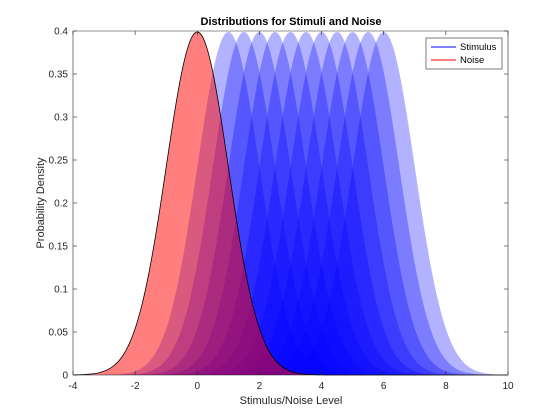 The height and width of the screenshot is (420, 560). Describe the element at coordinates (384, 386) in the screenshot. I see `x-tick-label: 6` at that location.